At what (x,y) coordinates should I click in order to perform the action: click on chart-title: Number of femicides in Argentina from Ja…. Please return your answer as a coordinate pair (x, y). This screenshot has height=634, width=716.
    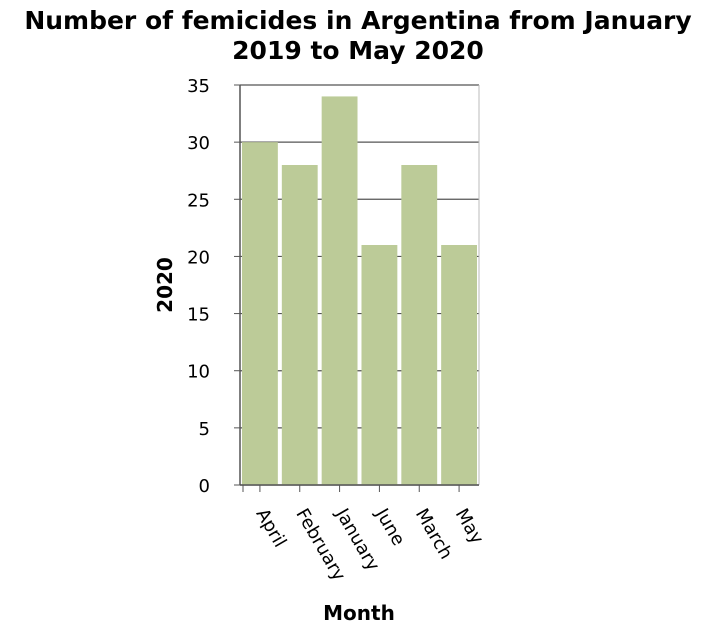
    Looking at the image, I should click on (358, 36).